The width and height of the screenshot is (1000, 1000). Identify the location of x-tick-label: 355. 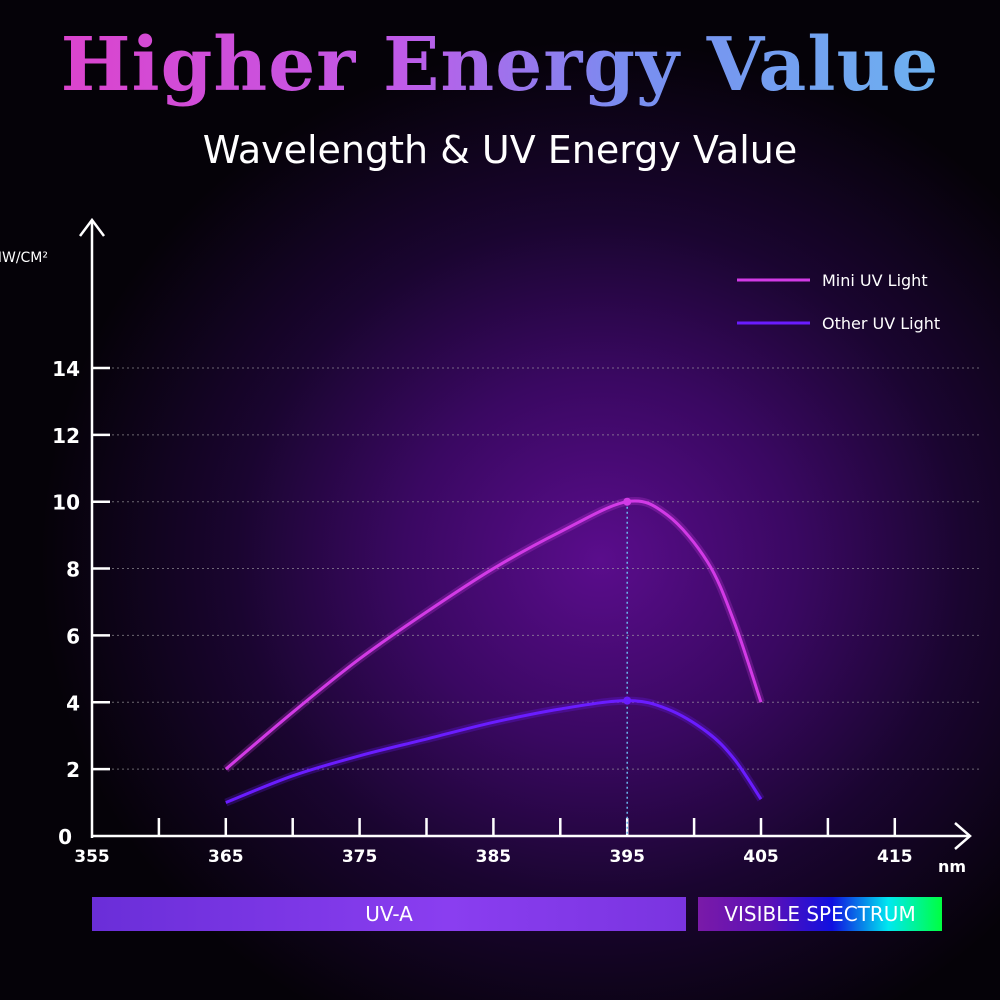
(92, 857).